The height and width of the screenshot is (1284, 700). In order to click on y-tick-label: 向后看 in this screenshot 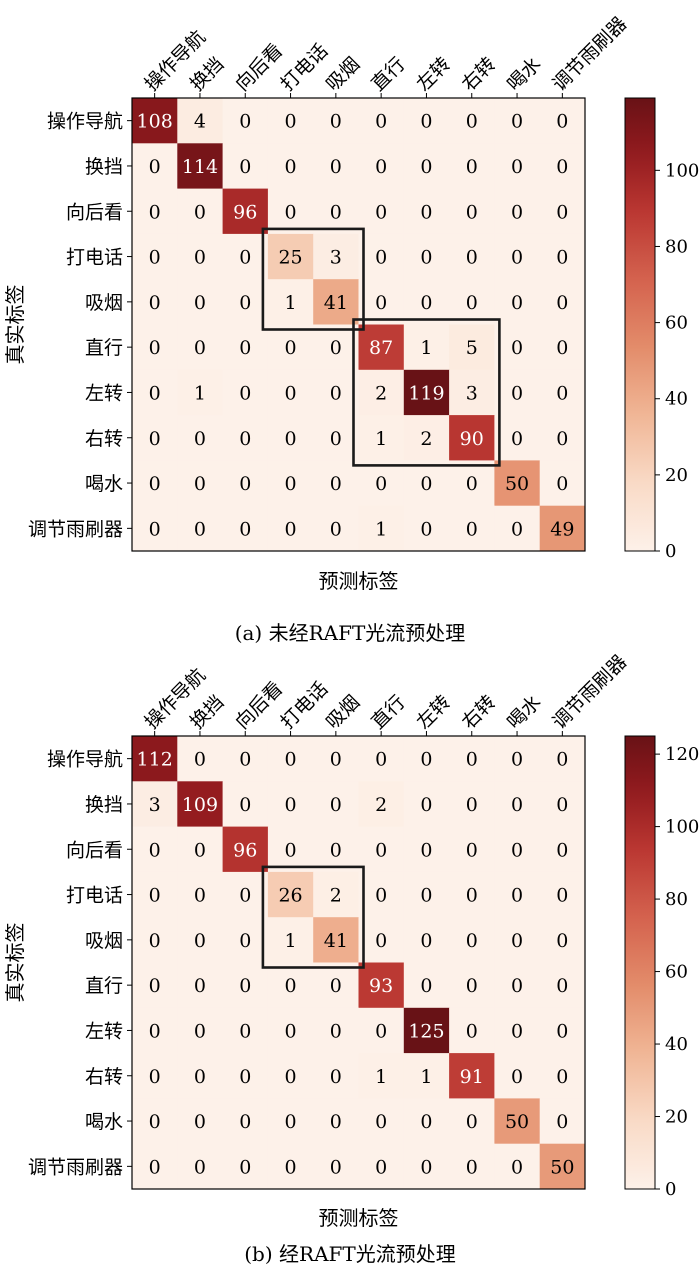, I will do `click(94, 850)`.